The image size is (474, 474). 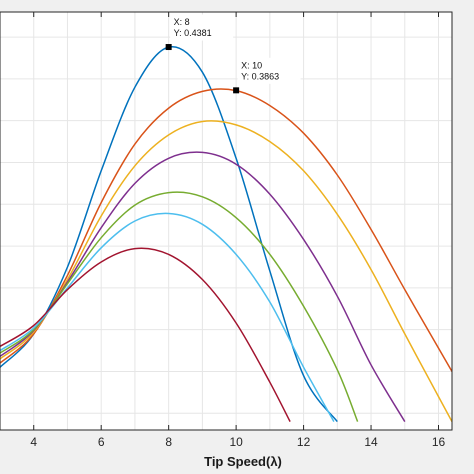 I want to click on datatip-x-label: X: 8, so click(x=182, y=22).